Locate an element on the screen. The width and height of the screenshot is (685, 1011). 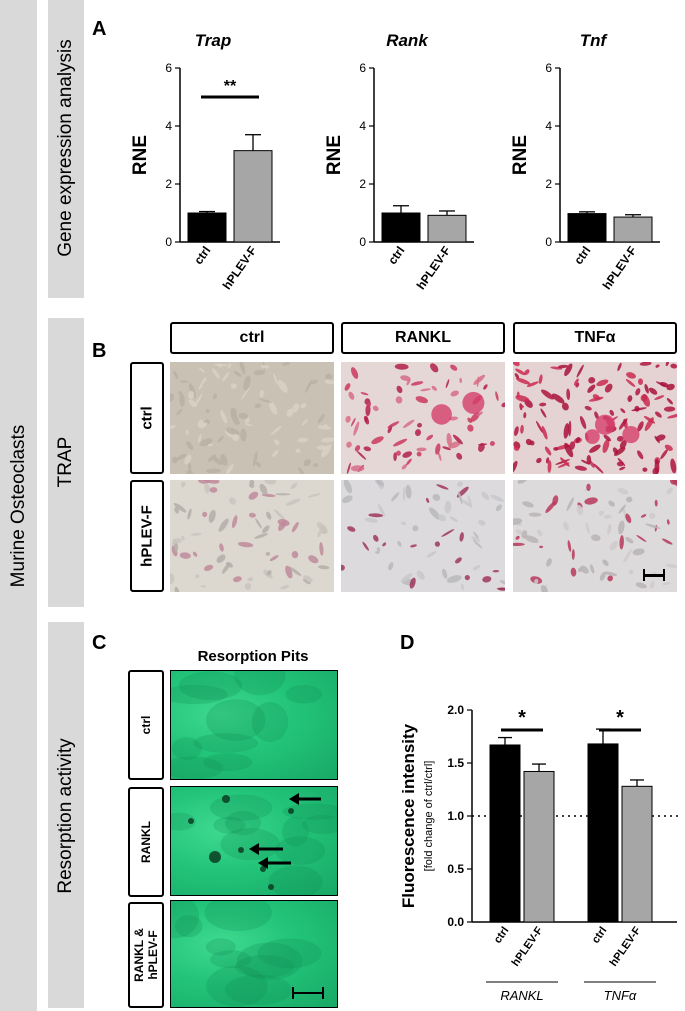
group-label: RANKL is located at coordinates (521, 995).